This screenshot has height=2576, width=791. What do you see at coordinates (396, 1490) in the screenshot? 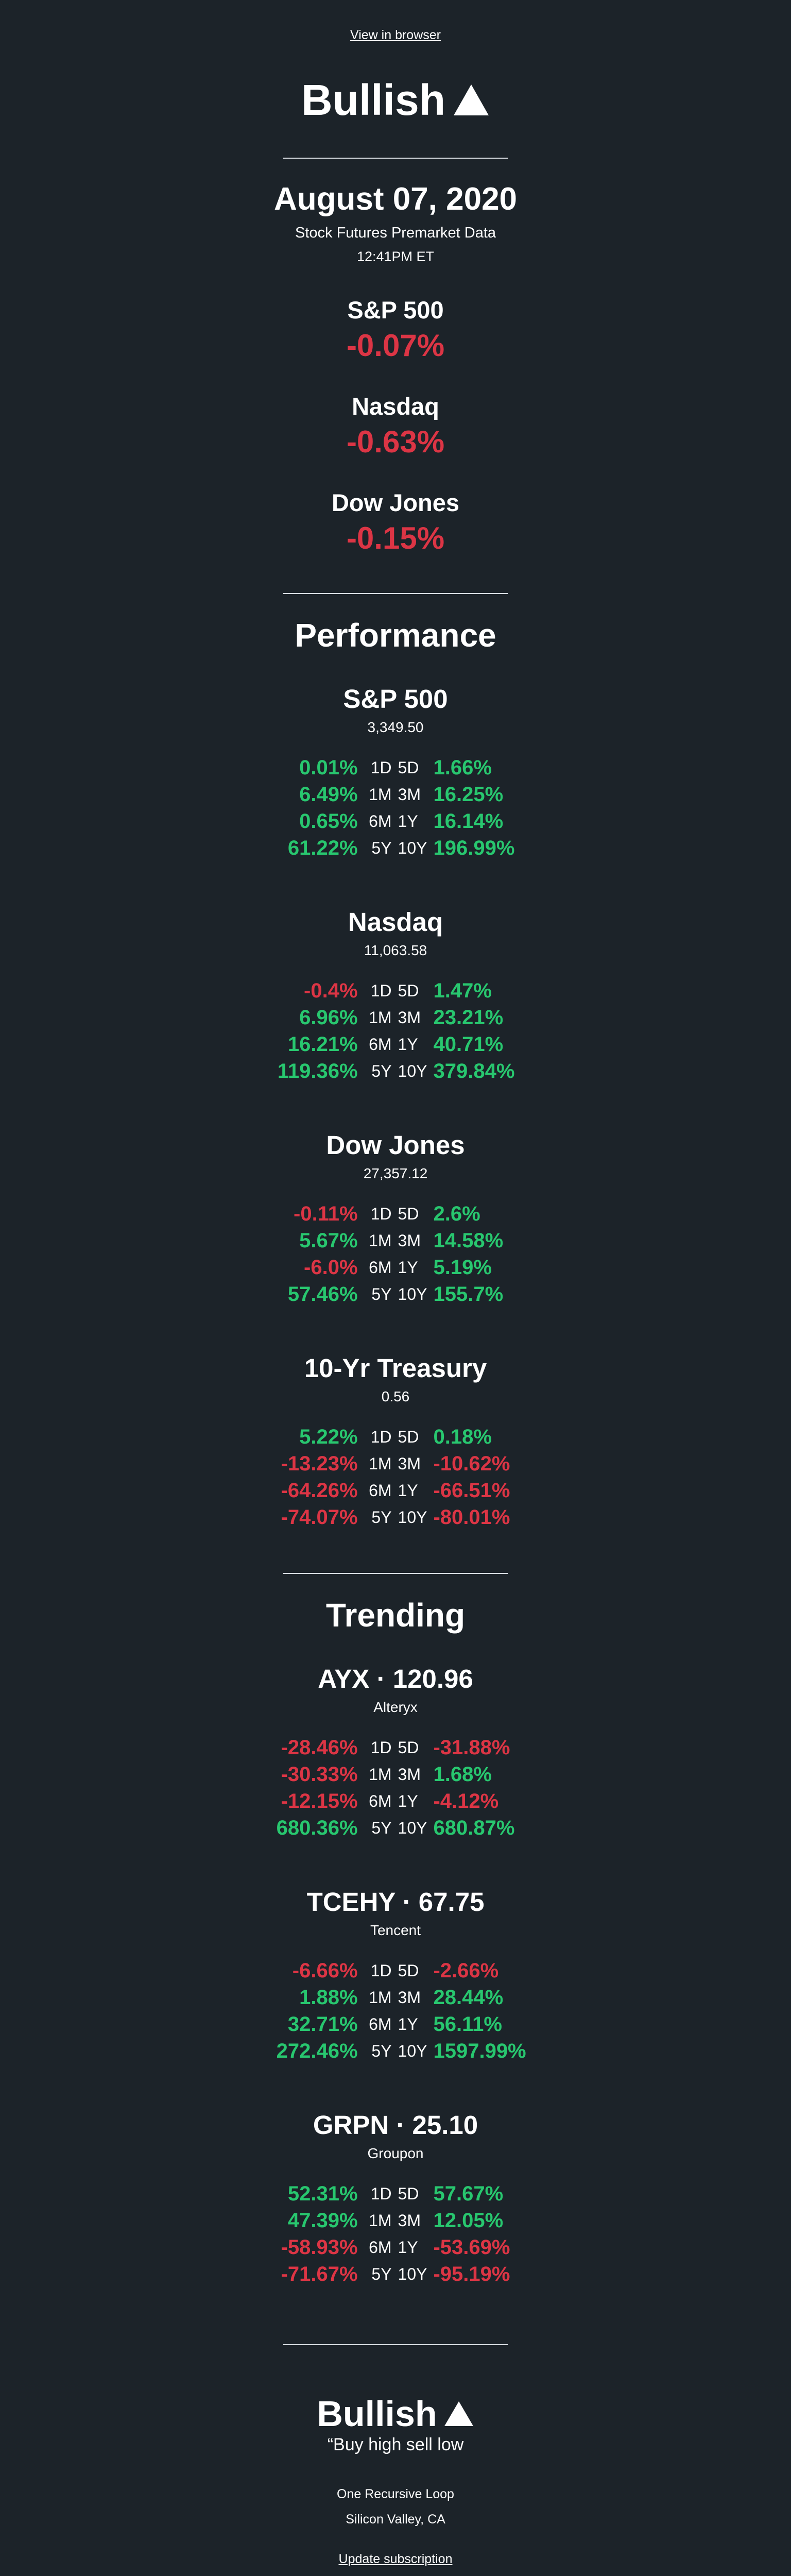
I see `table-row: -64.26% 6M 1Y -66.51%` at bounding box center [396, 1490].